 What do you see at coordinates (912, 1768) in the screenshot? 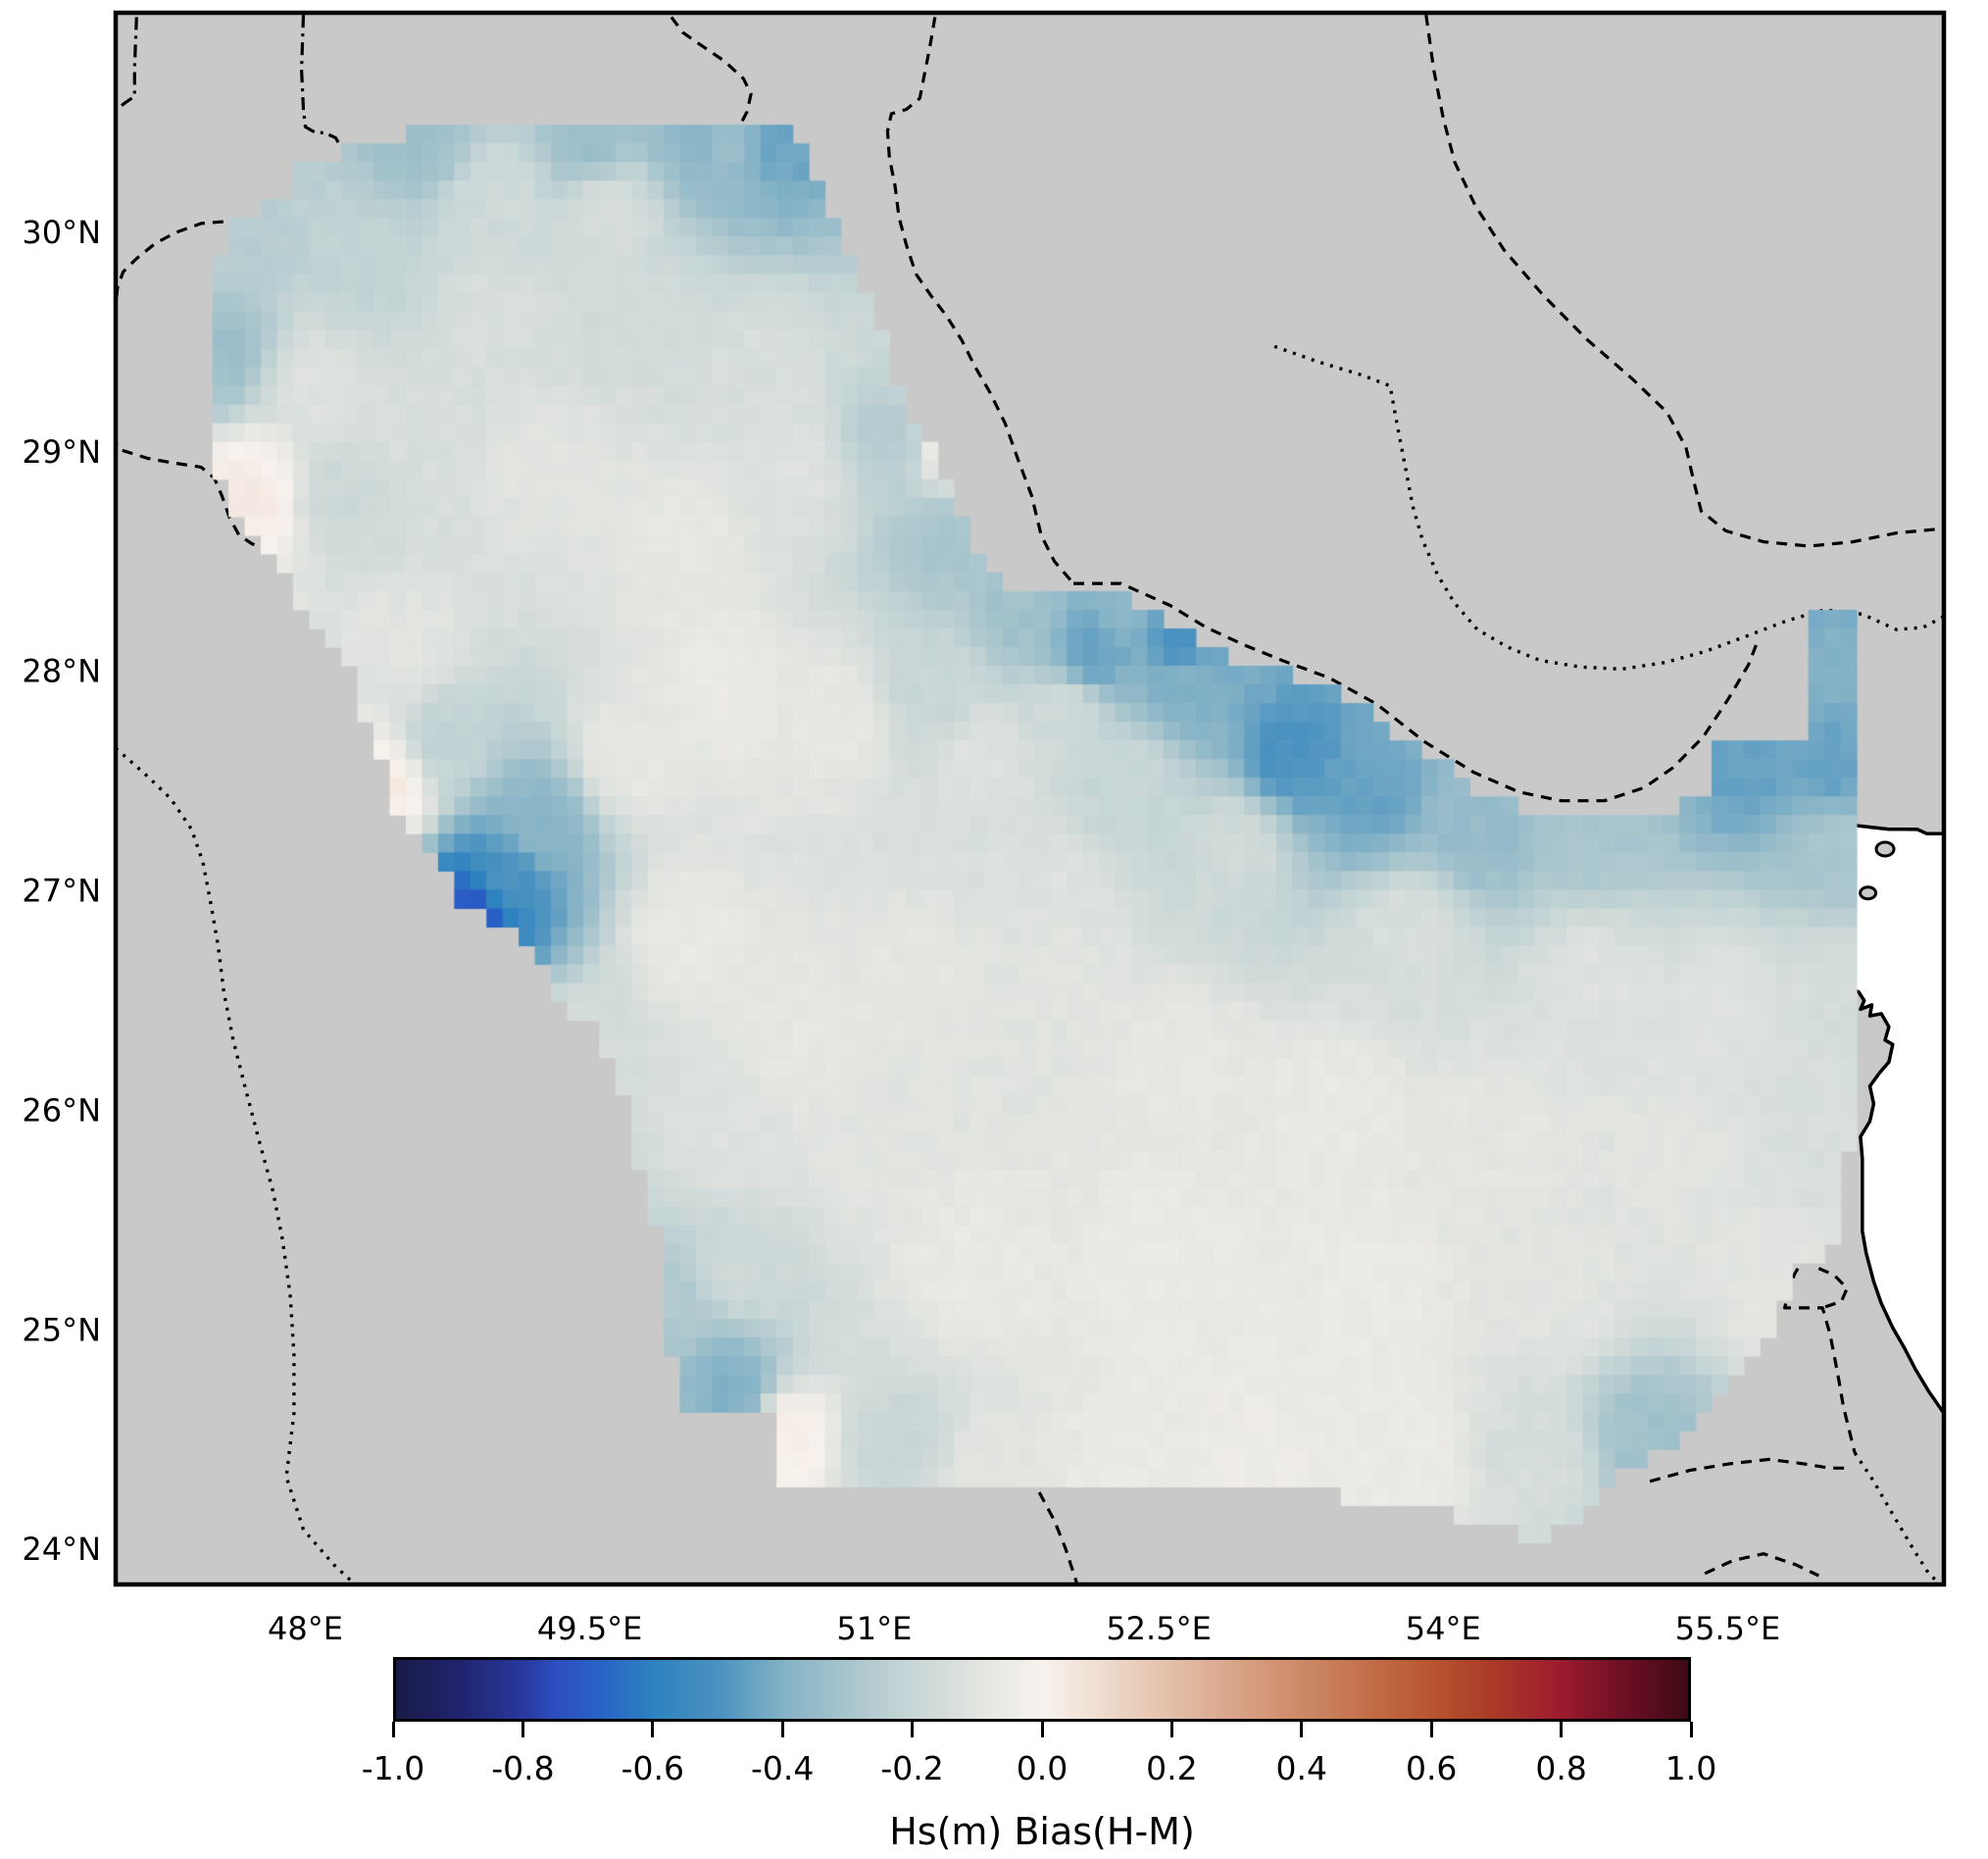
I see `colorbar-tick-label: -0.2` at bounding box center [912, 1768].